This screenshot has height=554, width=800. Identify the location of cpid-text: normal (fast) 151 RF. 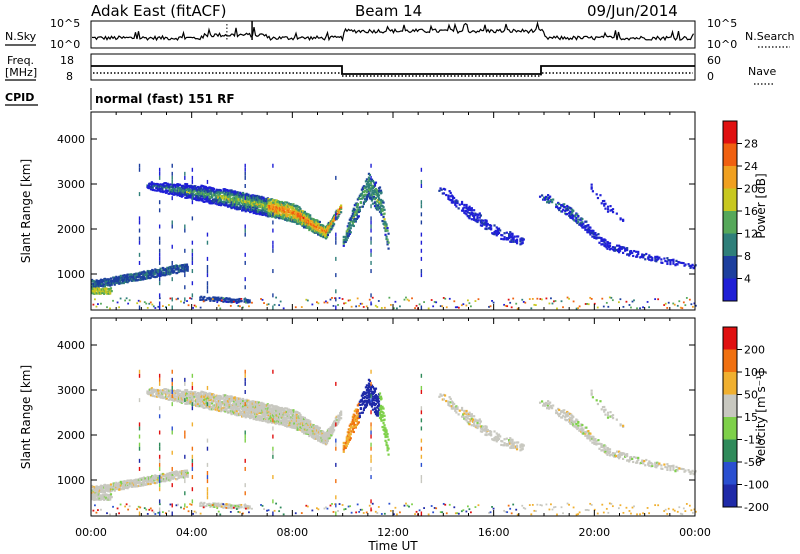
(165, 99).